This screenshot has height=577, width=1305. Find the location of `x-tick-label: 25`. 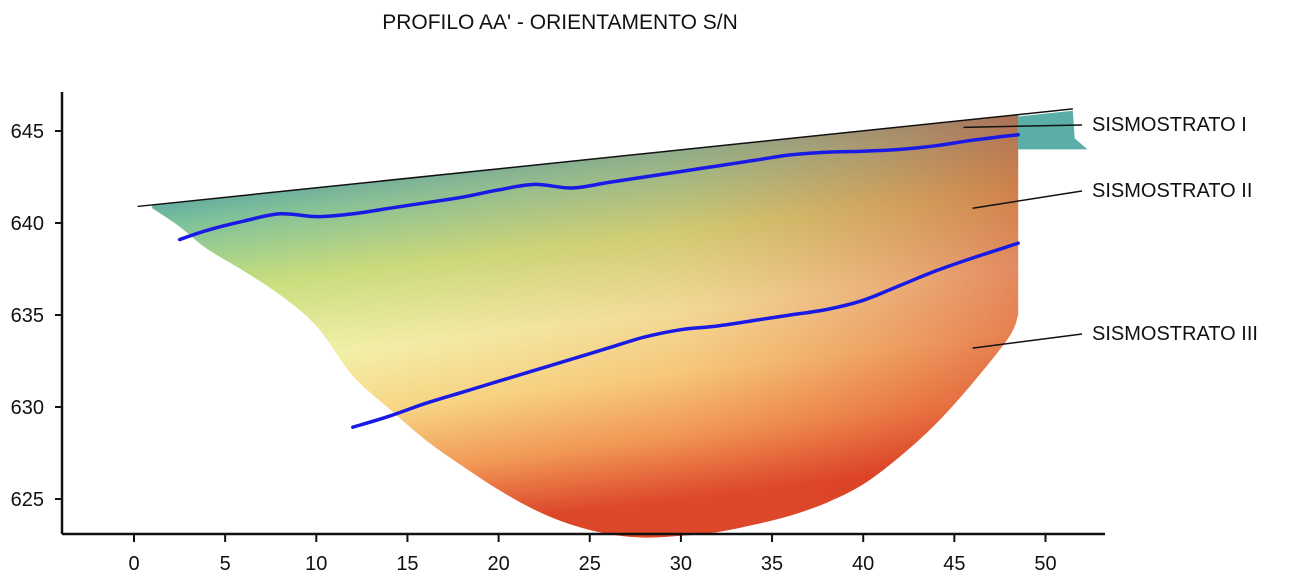

x-tick-label: 25 is located at coordinates (590, 564).